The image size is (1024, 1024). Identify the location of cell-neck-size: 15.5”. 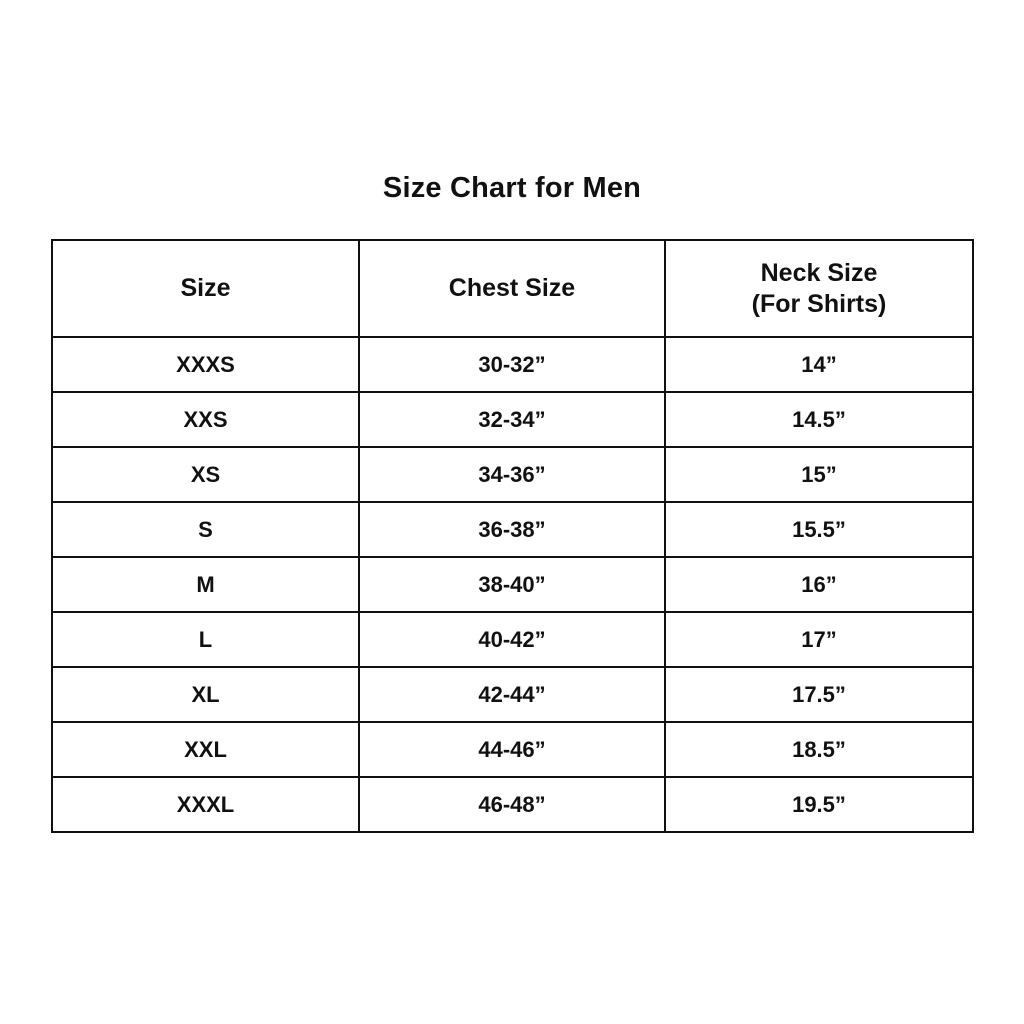
(819, 529).